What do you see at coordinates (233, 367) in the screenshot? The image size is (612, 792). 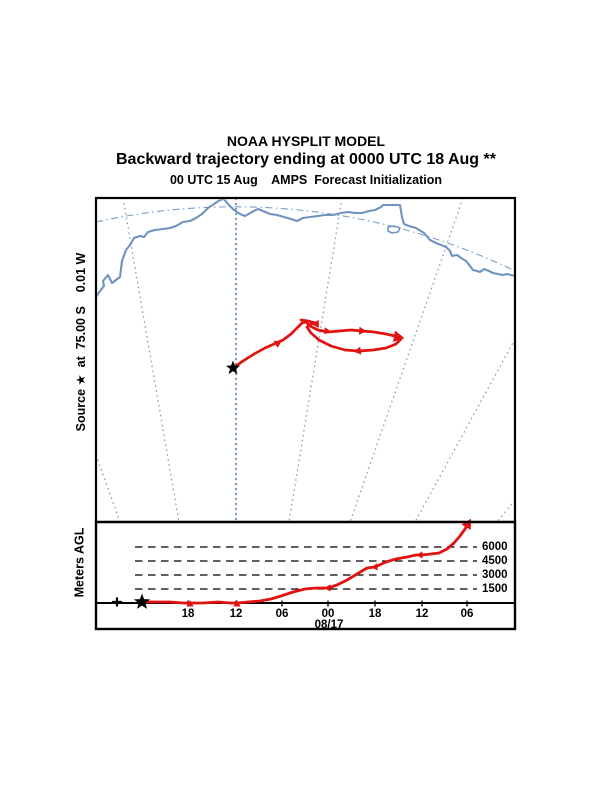 I see `source-star-marker` at bounding box center [233, 367].